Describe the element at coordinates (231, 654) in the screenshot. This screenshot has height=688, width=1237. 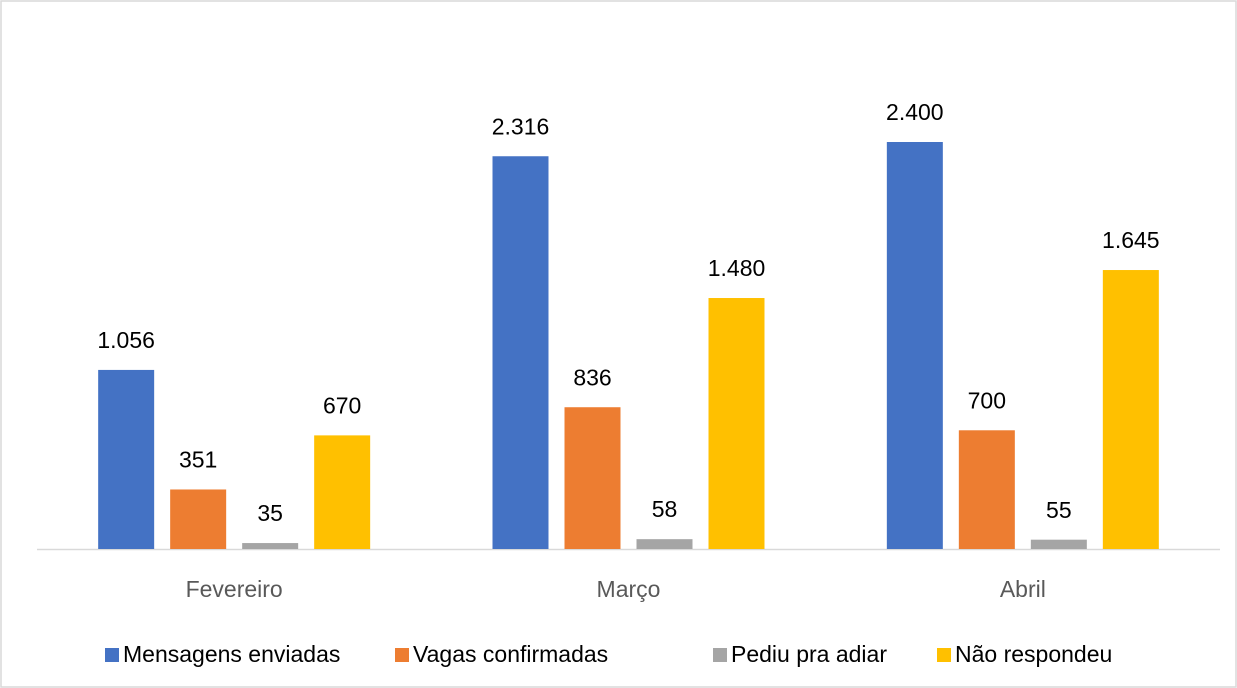
I see `legend-label: Mensagens enviadas` at that location.